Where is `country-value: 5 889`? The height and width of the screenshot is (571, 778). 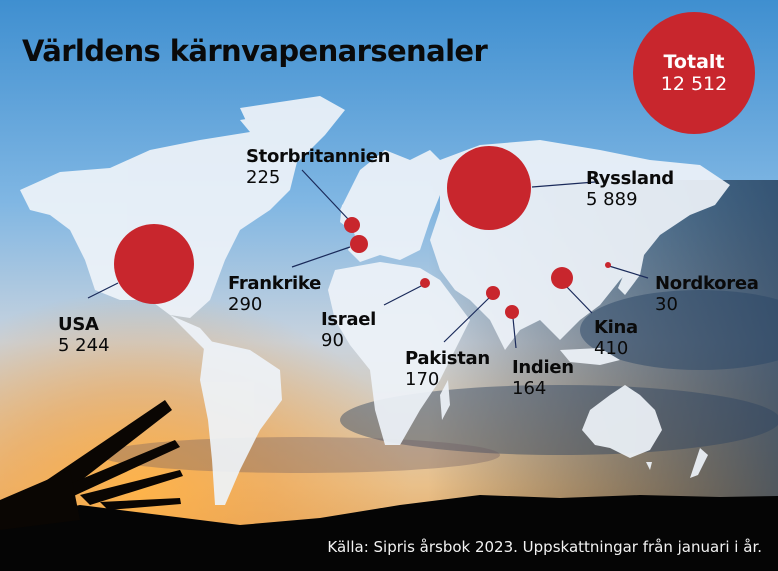
country-value: 5 889 is located at coordinates (612, 199).